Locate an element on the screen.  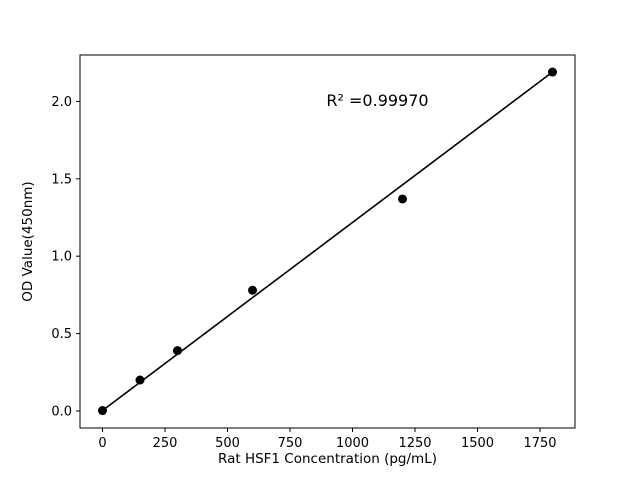
x-tick-label: 1750 is located at coordinates (539, 443).